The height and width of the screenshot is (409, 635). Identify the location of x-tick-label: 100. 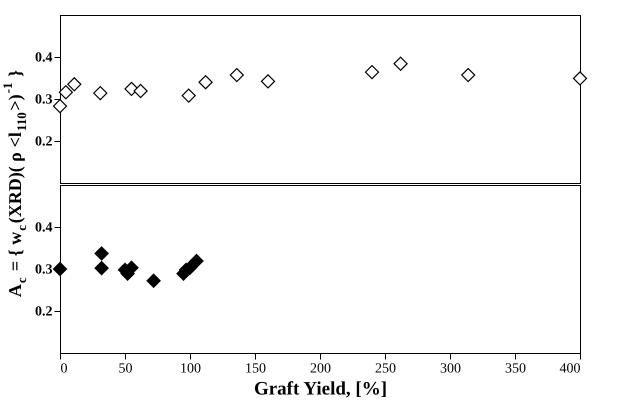
(190, 369).